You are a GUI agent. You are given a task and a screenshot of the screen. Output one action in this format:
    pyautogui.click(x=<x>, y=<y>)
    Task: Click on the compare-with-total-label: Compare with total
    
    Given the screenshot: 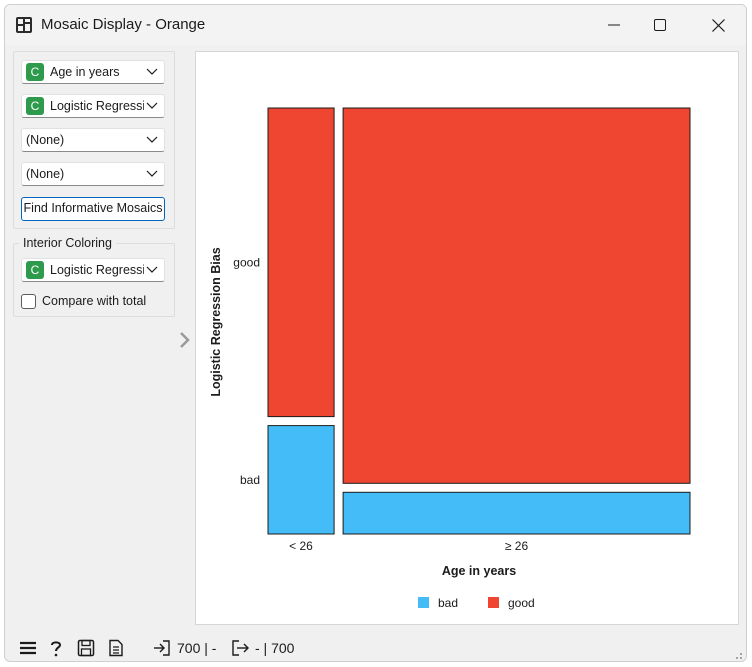 What is the action you would take?
    pyautogui.click(x=94, y=301)
    